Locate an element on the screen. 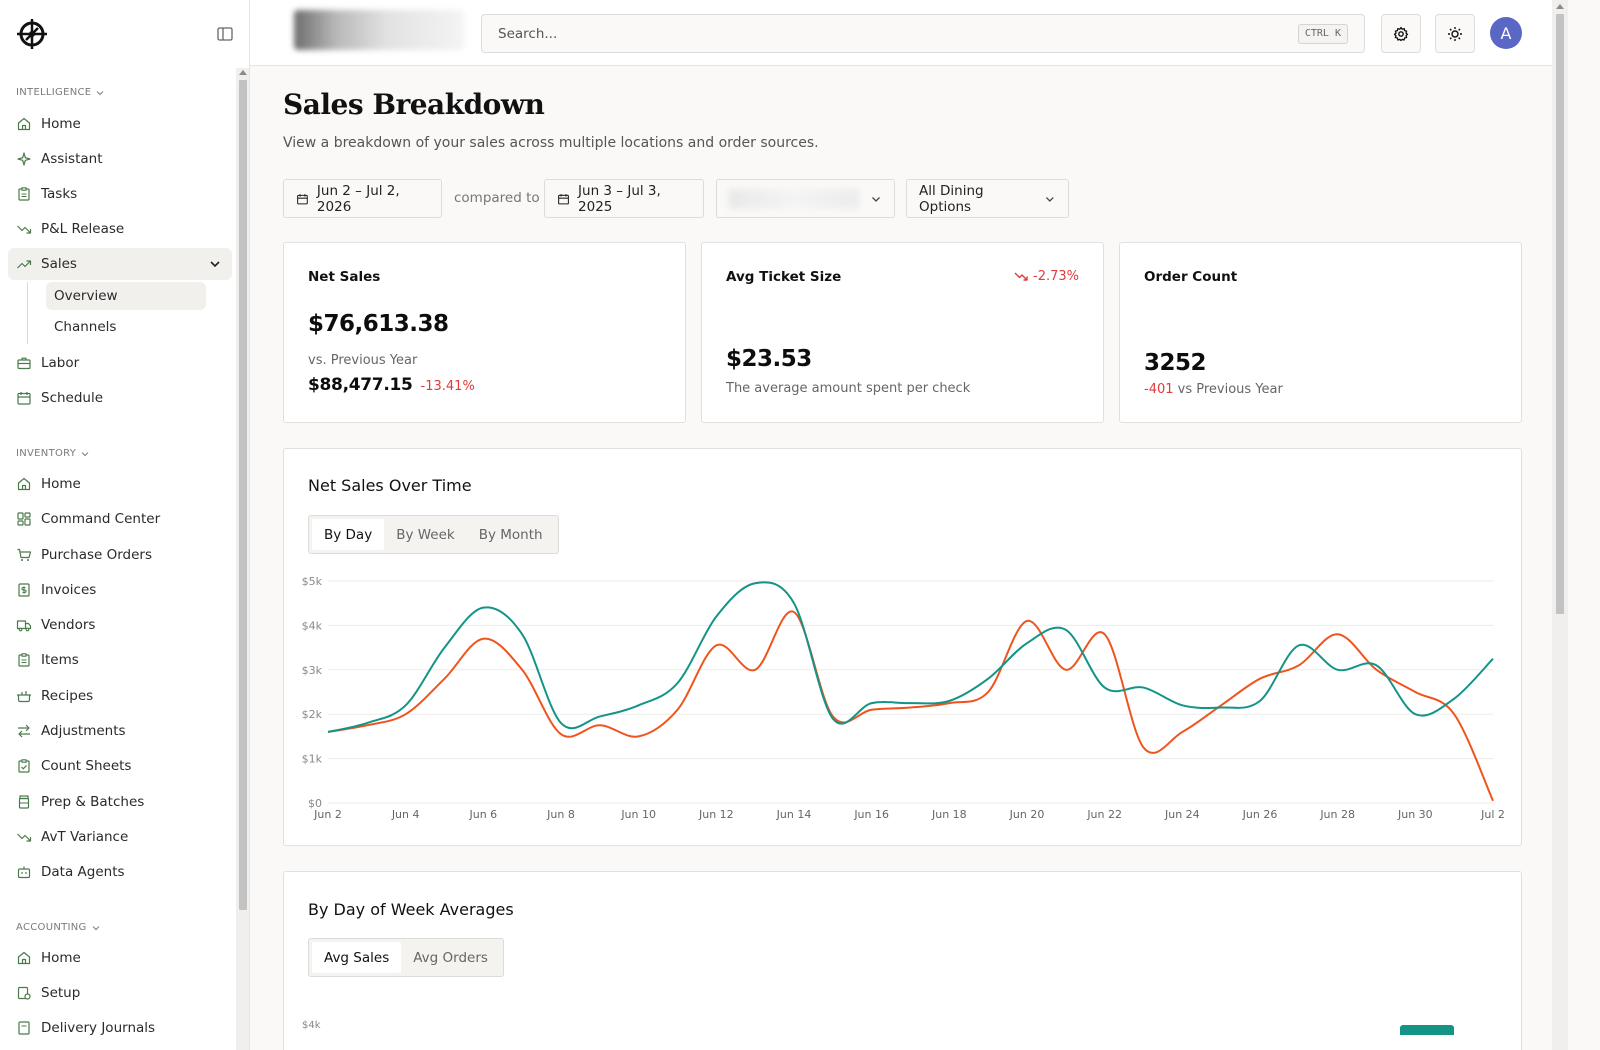 The height and width of the screenshot is (1050, 1600). nav-label: Assistant is located at coordinates (72, 159).